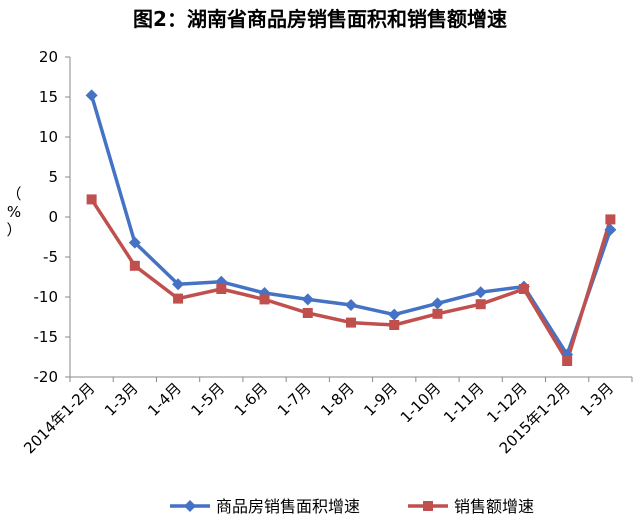 Image resolution: width=640 pixels, height=524 pixels. What do you see at coordinates (48, 57) in the screenshot?
I see `y-tick-label: 20` at bounding box center [48, 57].